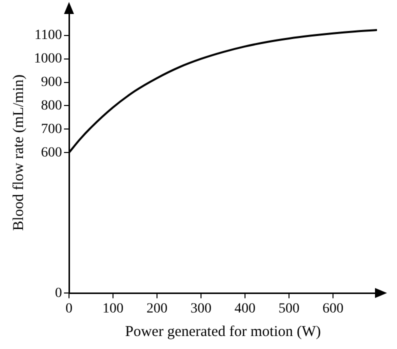 The width and height of the screenshot is (397, 349). What do you see at coordinates (18, 152) in the screenshot?
I see `y-axis-title: Blood flow rate (mL/min)` at bounding box center [18, 152].